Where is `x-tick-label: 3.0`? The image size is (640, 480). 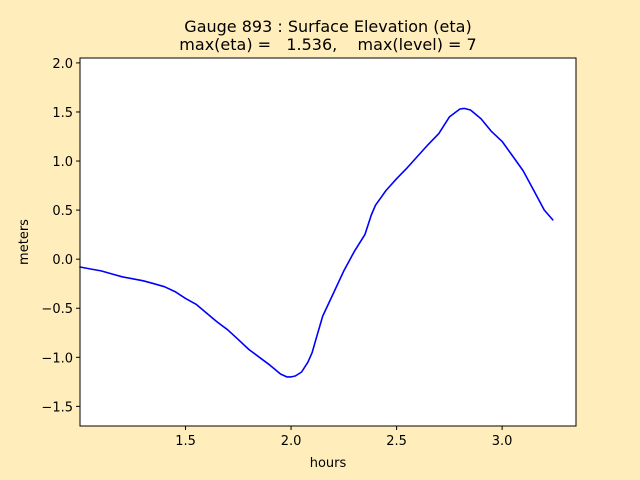
x-tick-label: 3.0 is located at coordinates (502, 441).